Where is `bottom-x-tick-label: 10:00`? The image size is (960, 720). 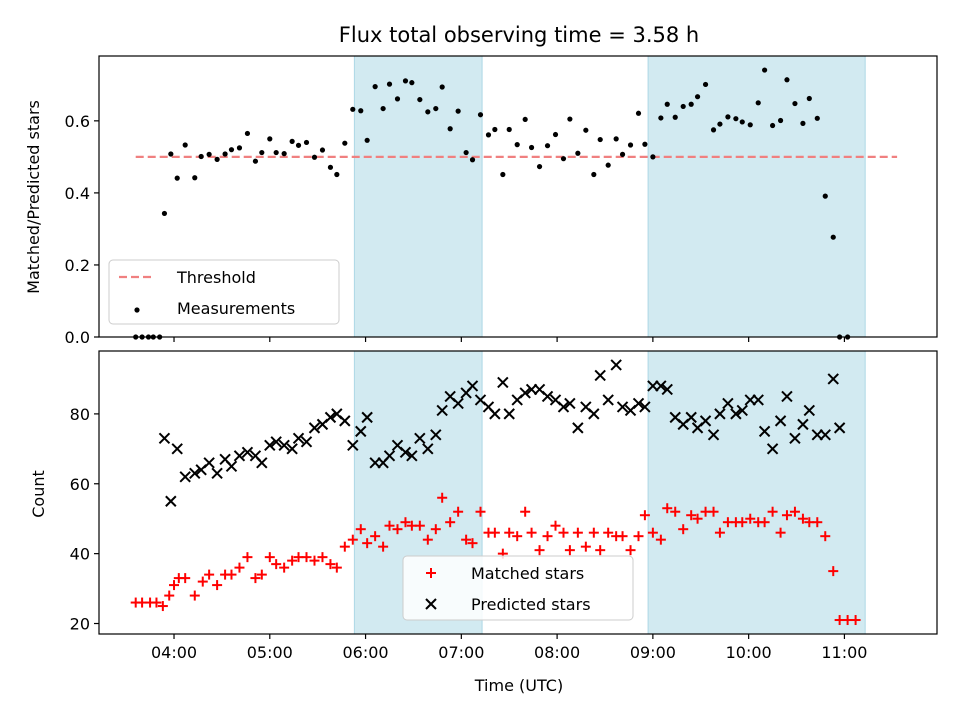
bottom-x-tick-label: 10:00 is located at coordinates (749, 652).